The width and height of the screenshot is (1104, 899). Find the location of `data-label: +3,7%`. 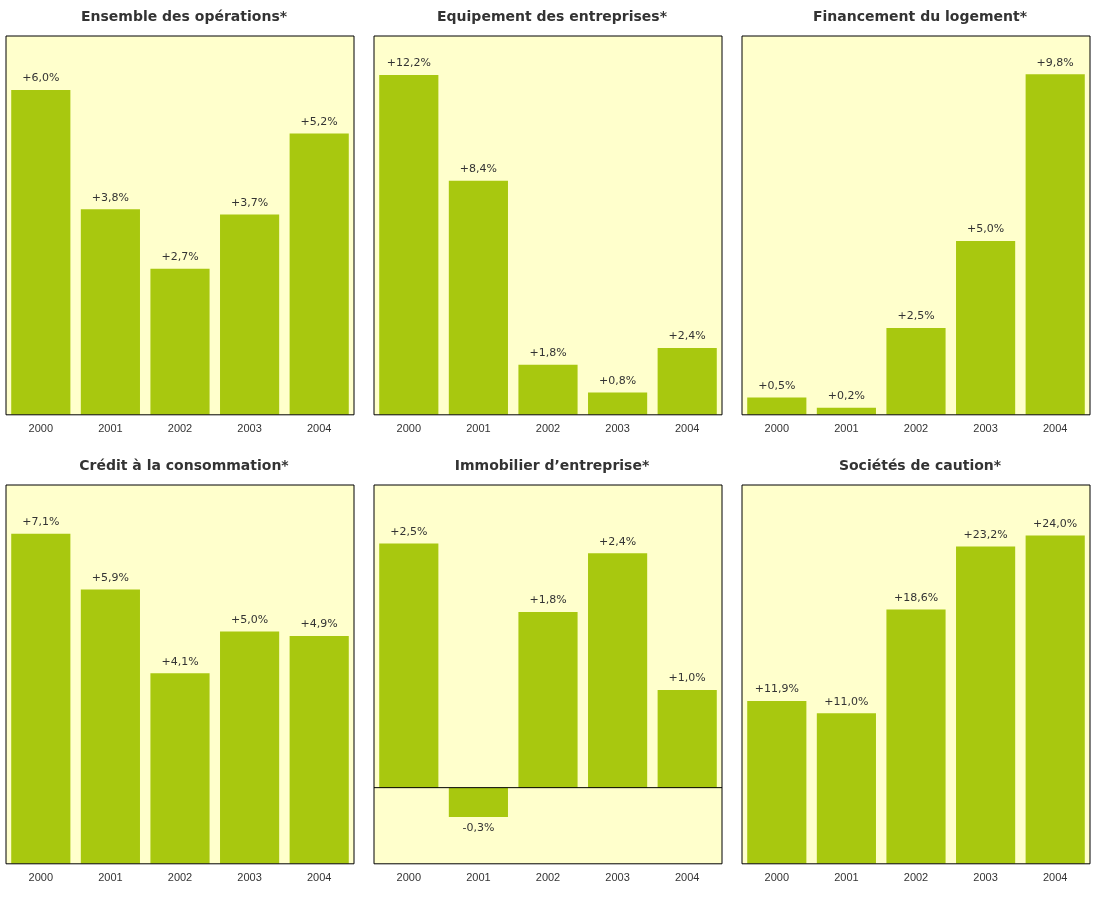

data-label: +3,7% is located at coordinates (250, 202).